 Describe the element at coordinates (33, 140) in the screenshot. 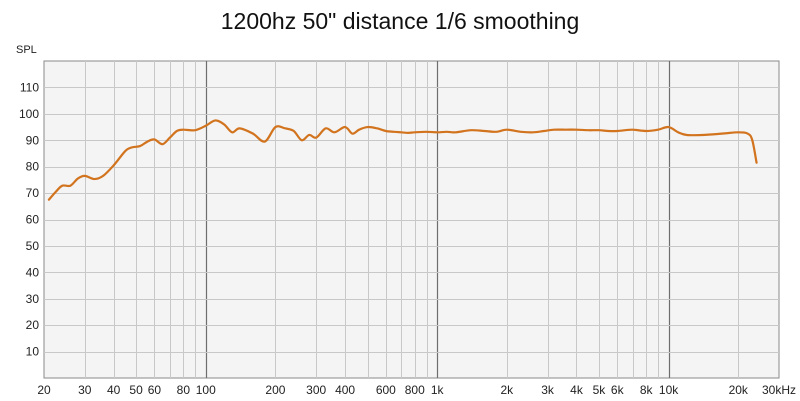

I see `y-tick-label: 90` at that location.